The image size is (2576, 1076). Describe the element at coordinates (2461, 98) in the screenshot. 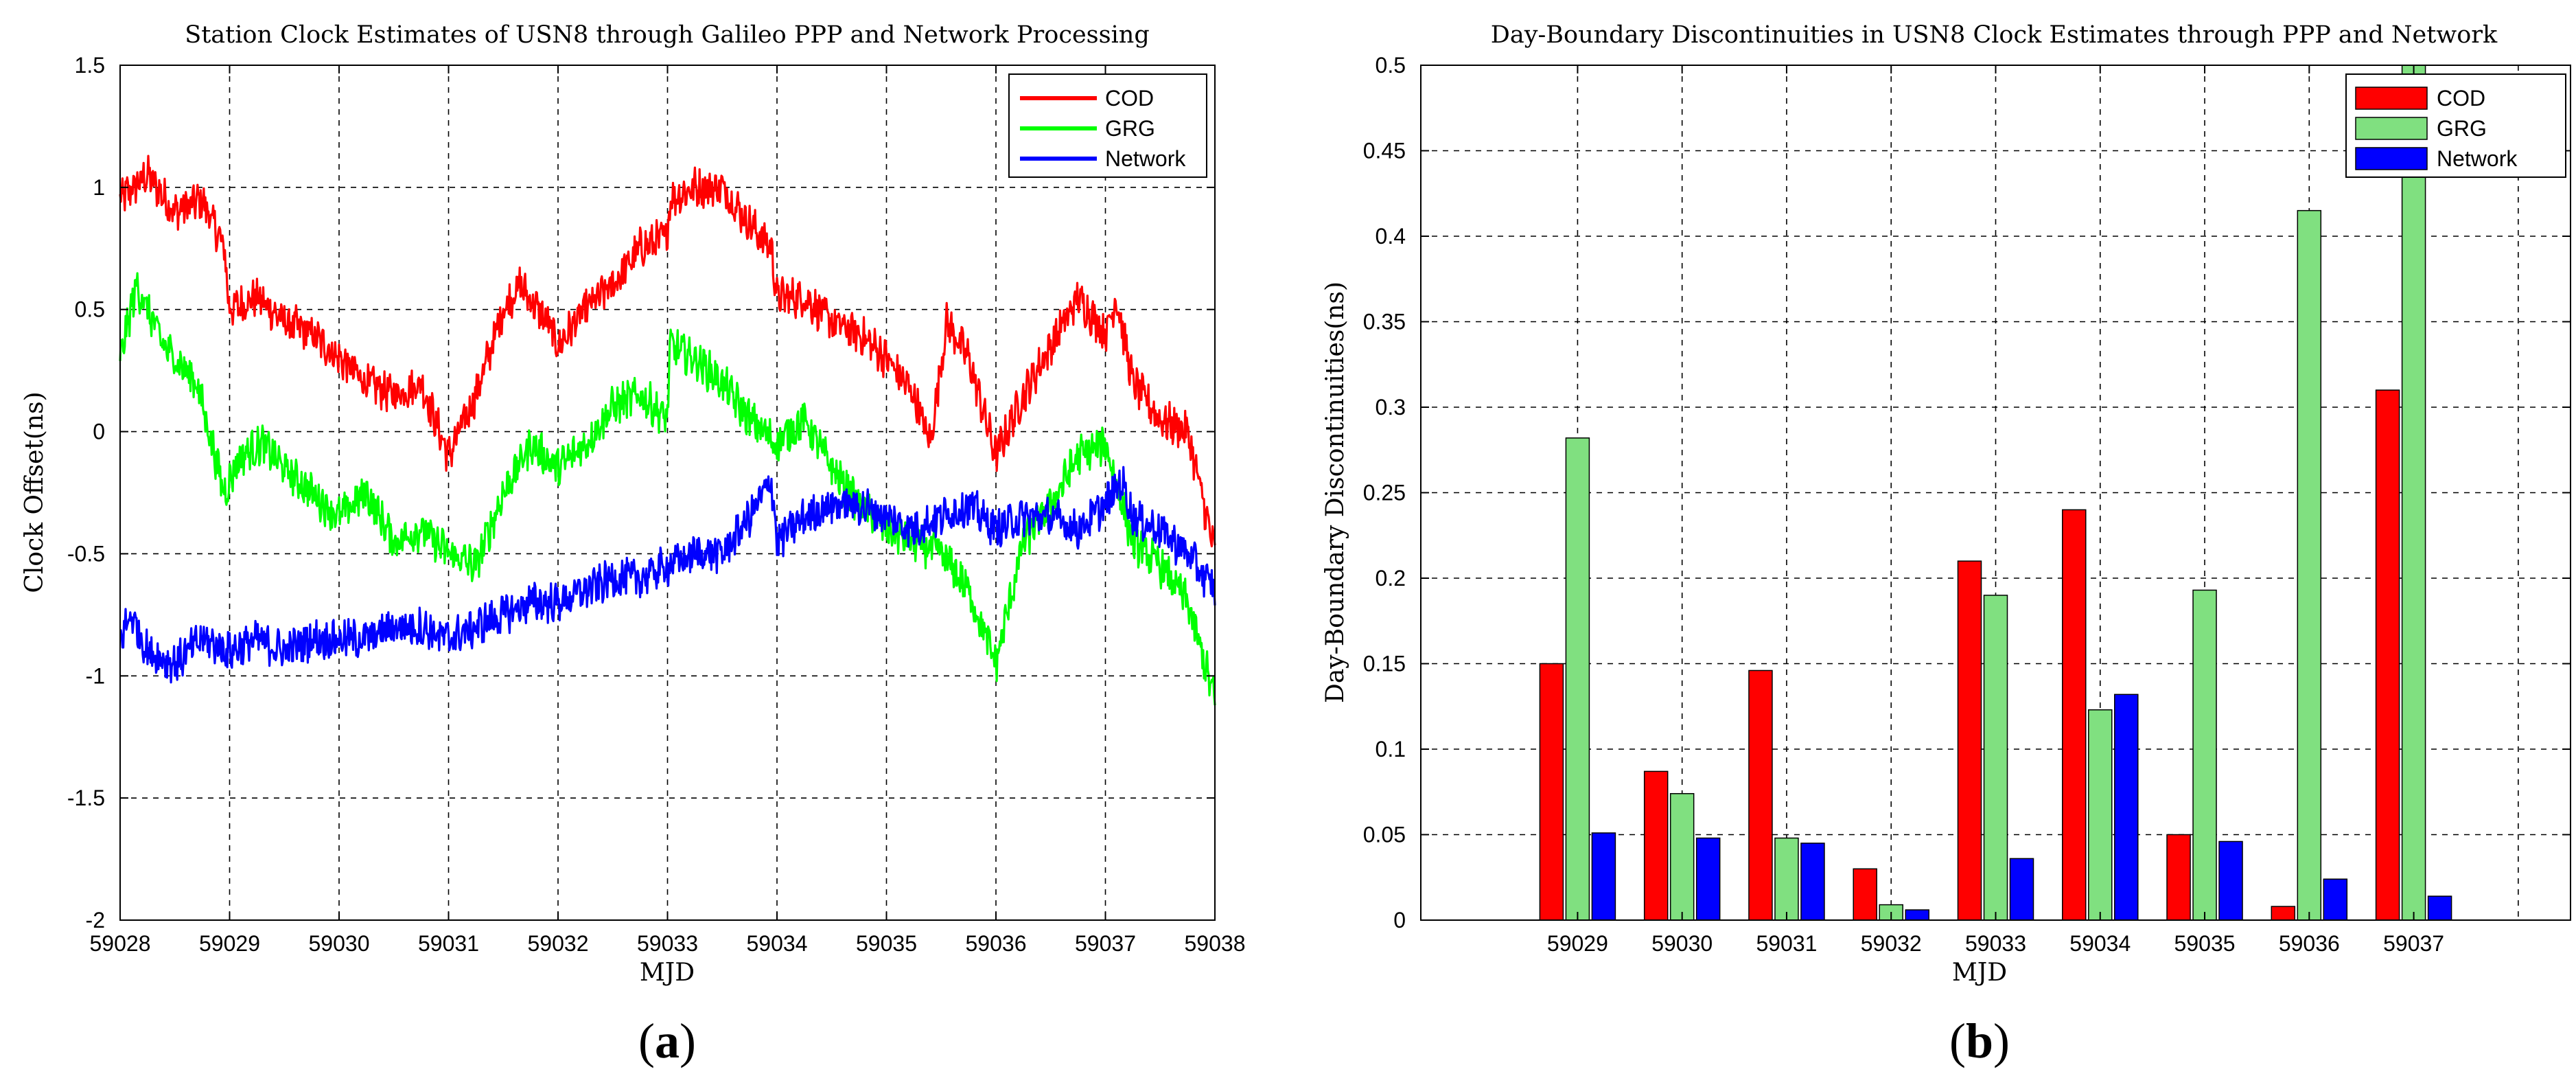

I see `chart-b-legend-label: COD` at that location.